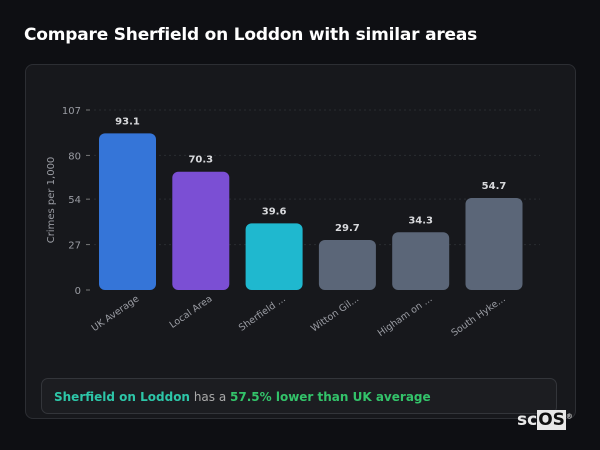 The height and width of the screenshot is (450, 600). What do you see at coordinates (274, 211) in the screenshot?
I see `data-label: 39.6` at bounding box center [274, 211].